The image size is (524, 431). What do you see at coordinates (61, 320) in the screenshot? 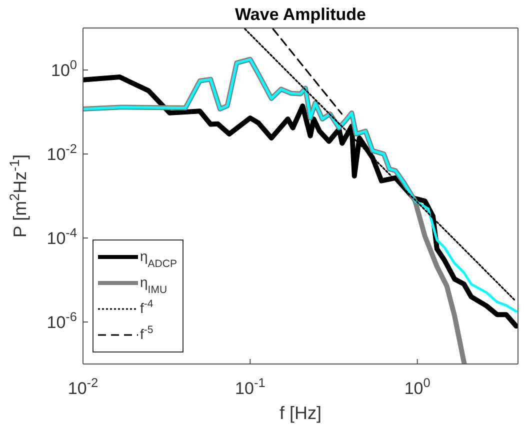
I see `y-tick-label: 10$^{-6}$` at bounding box center [61, 320].